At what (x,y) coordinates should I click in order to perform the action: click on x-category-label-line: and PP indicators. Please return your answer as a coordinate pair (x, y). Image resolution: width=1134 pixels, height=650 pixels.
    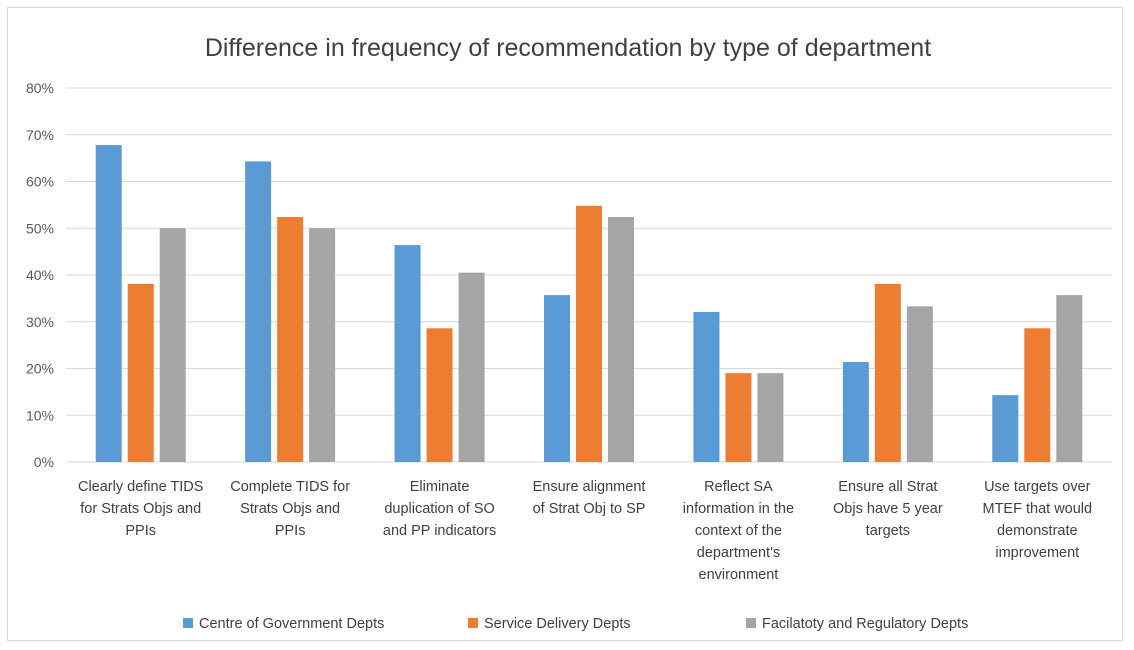
    Looking at the image, I should click on (439, 531).